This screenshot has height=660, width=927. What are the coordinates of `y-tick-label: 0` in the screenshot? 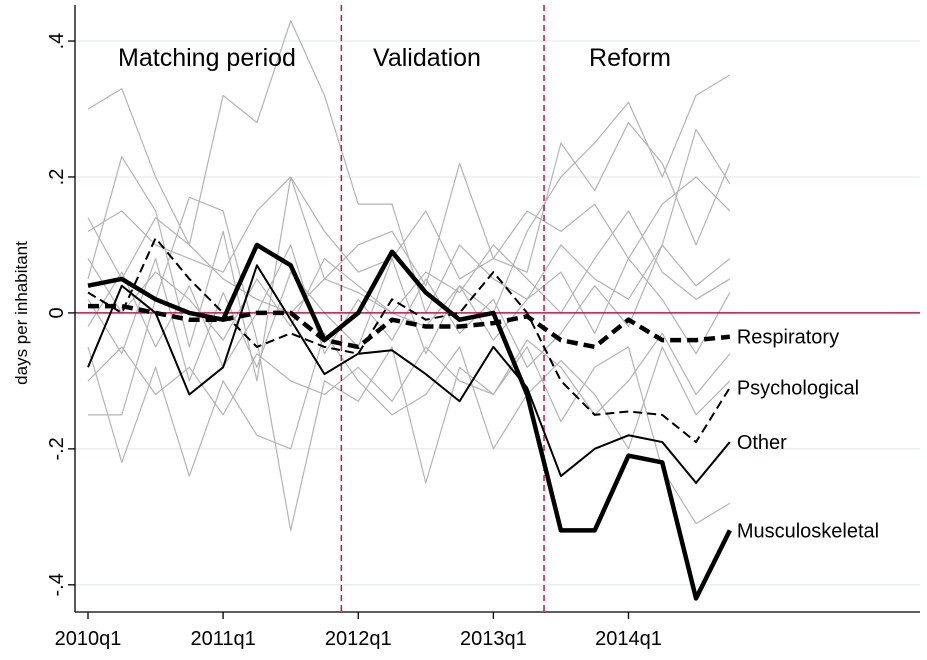 It's located at (57, 312).